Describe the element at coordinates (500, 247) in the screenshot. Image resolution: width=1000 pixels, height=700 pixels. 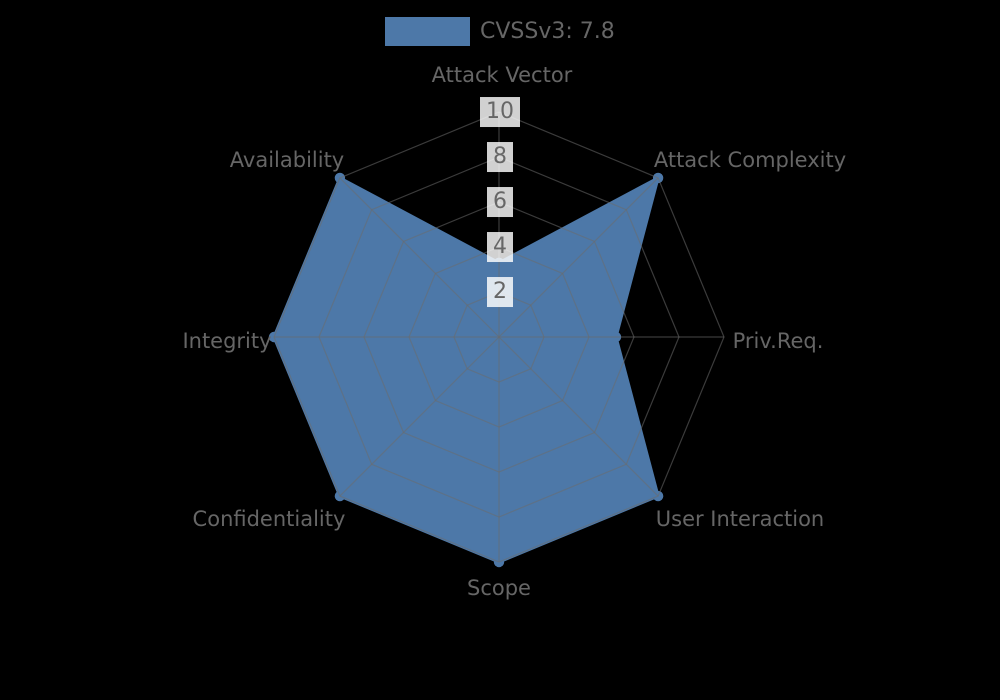
I see `tick-label-4: 4` at that location.